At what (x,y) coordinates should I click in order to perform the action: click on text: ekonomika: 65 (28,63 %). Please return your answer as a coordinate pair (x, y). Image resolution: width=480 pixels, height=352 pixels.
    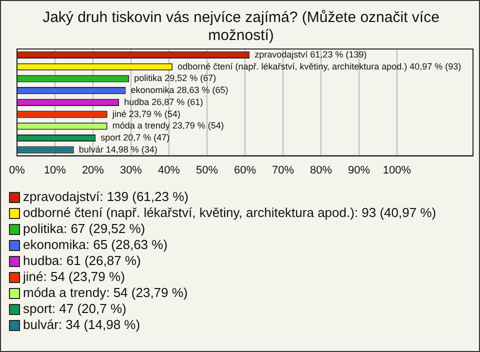
    Looking at the image, I should click on (95, 245).